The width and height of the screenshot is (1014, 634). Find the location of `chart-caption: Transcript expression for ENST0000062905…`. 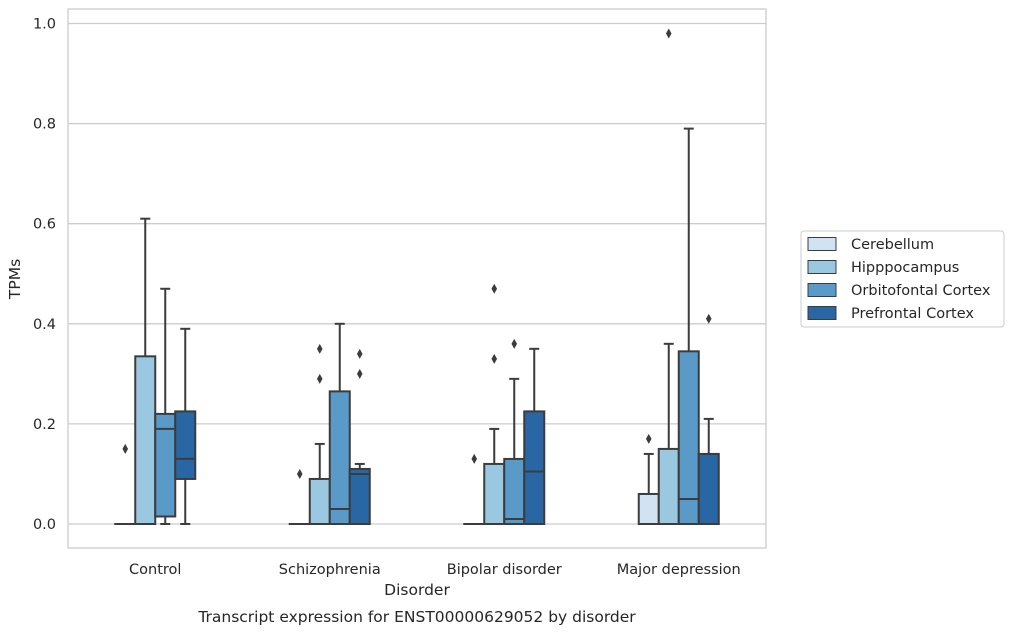

chart-caption: Transcript expression for ENST0000062905… is located at coordinates (416, 617).